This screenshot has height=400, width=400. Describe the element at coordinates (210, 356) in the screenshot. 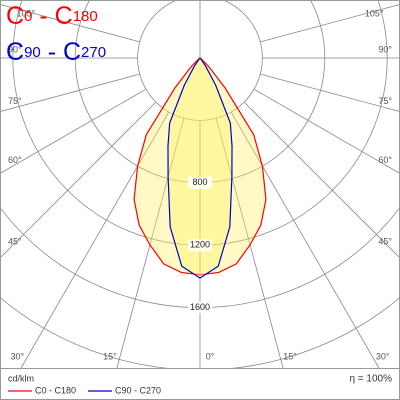

I see `angle-label: 0°` at that location.